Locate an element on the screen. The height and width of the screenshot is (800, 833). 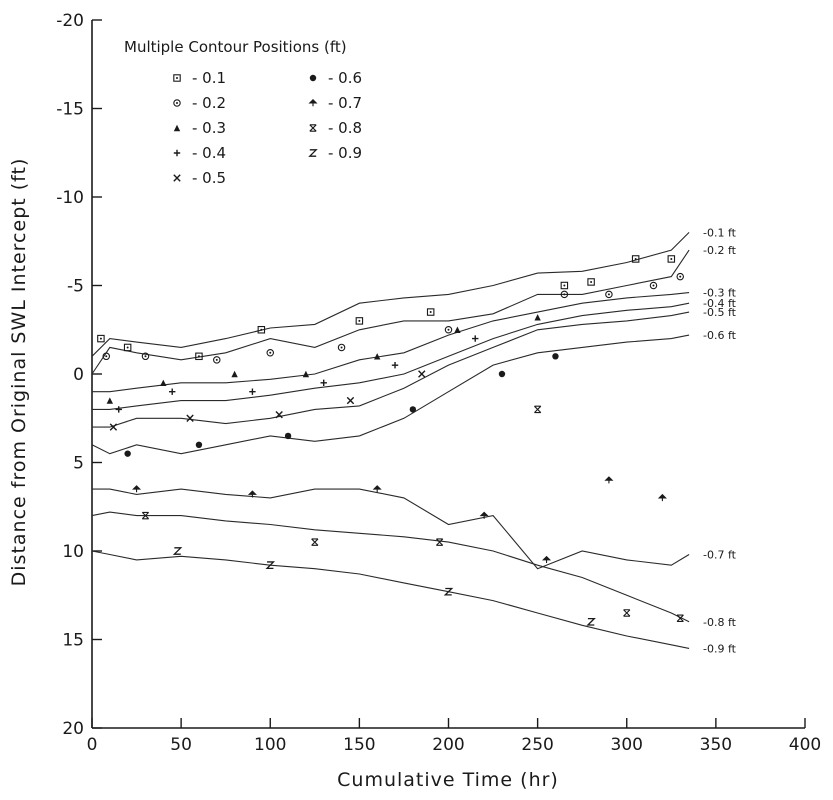
legend-item: - 0.9 is located at coordinates (335, 153).